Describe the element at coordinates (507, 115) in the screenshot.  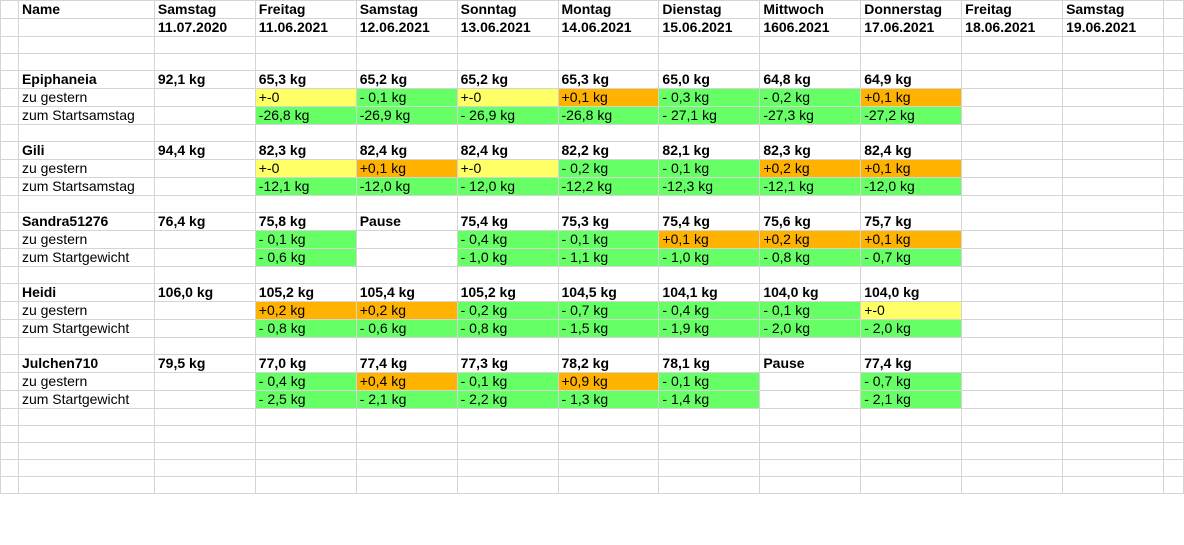
I see `change-cell: - 26,9 kg` at that location.